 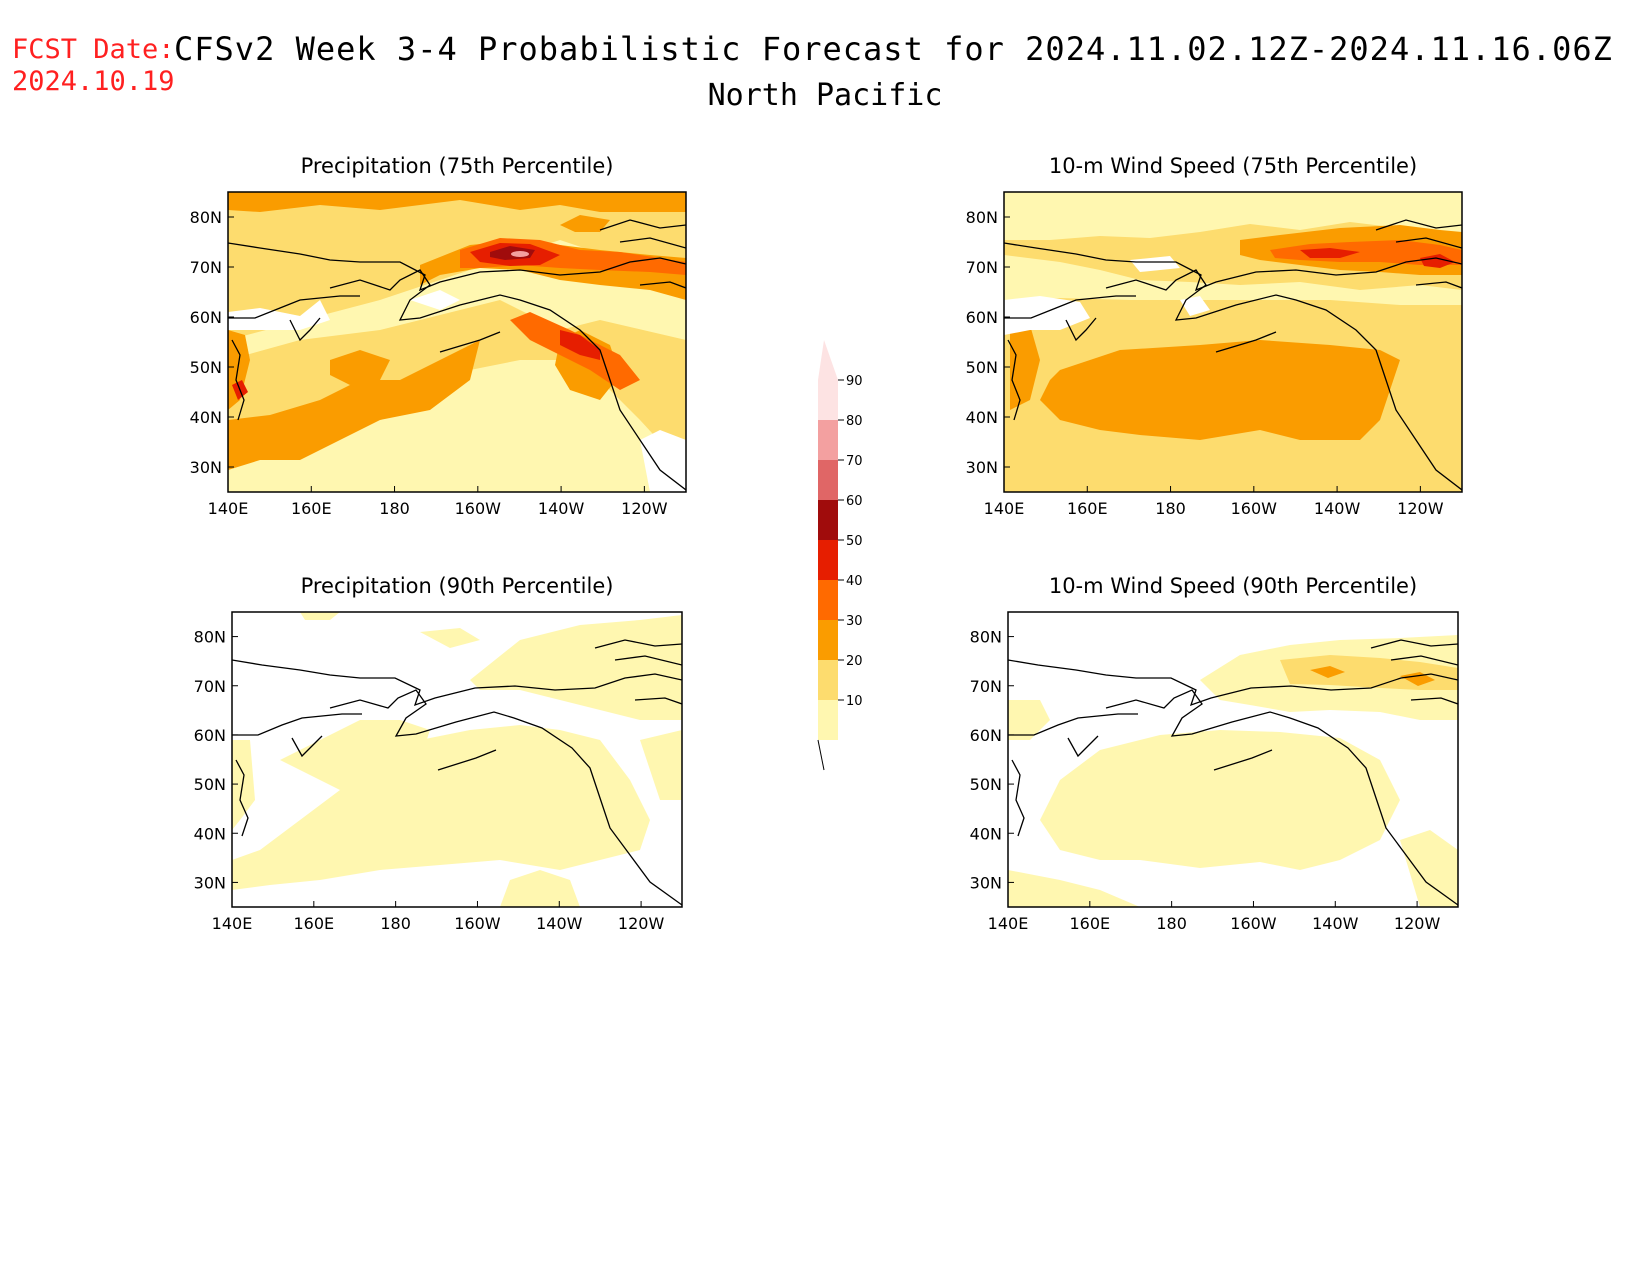 What do you see at coordinates (93, 49) in the screenshot?
I see `fcst-label: FCST Date:` at bounding box center [93, 49].